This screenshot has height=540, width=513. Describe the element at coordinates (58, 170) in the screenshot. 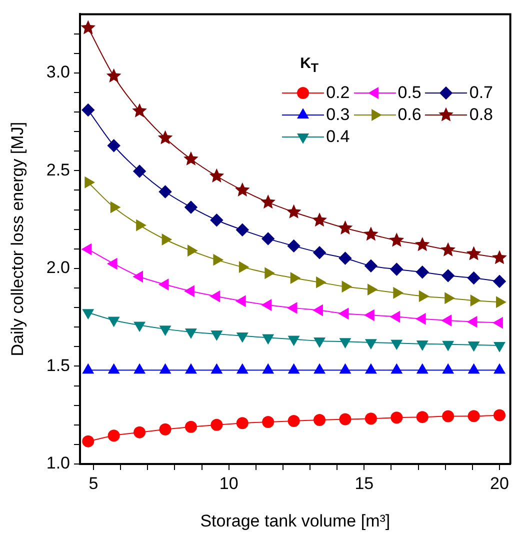

I see `y-tick-label: 2.5` at that location.